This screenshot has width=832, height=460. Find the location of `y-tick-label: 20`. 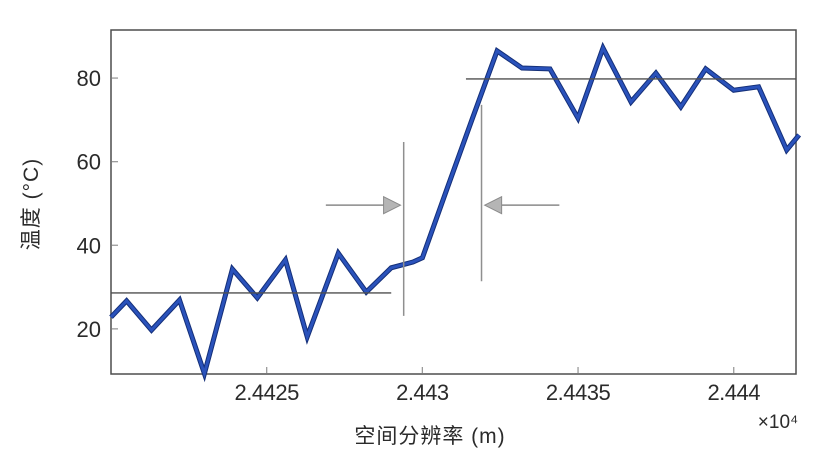

y-tick-label: 20 is located at coordinates (89, 329).